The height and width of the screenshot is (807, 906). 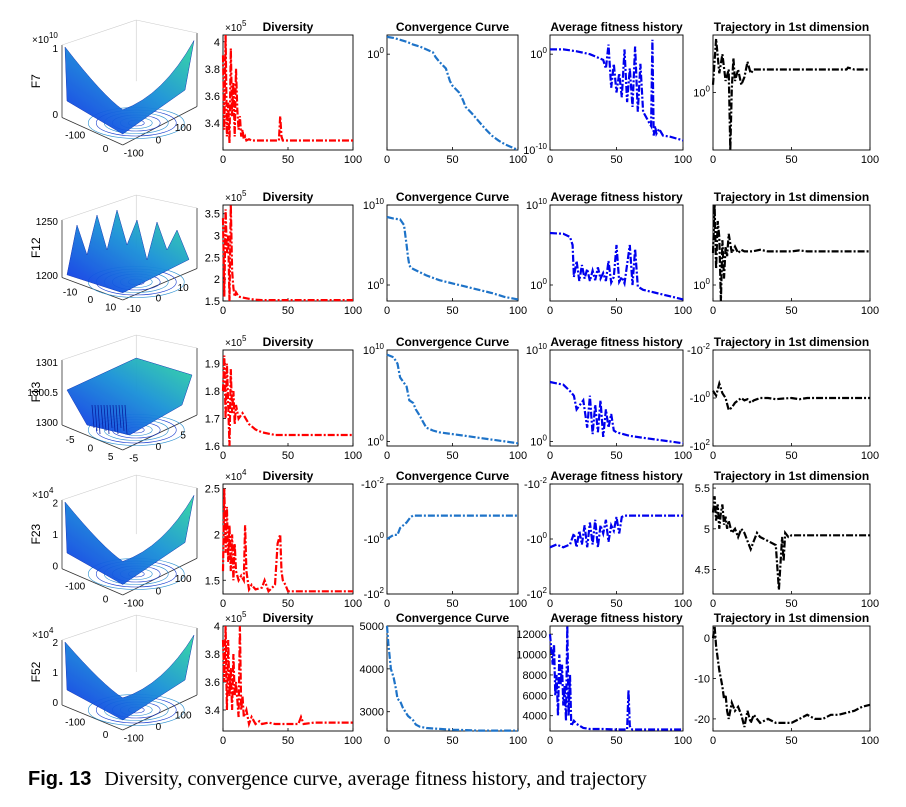 What do you see at coordinates (535, 676) in the screenshot?
I see `y-tick-label: 8000` at bounding box center [535, 676].